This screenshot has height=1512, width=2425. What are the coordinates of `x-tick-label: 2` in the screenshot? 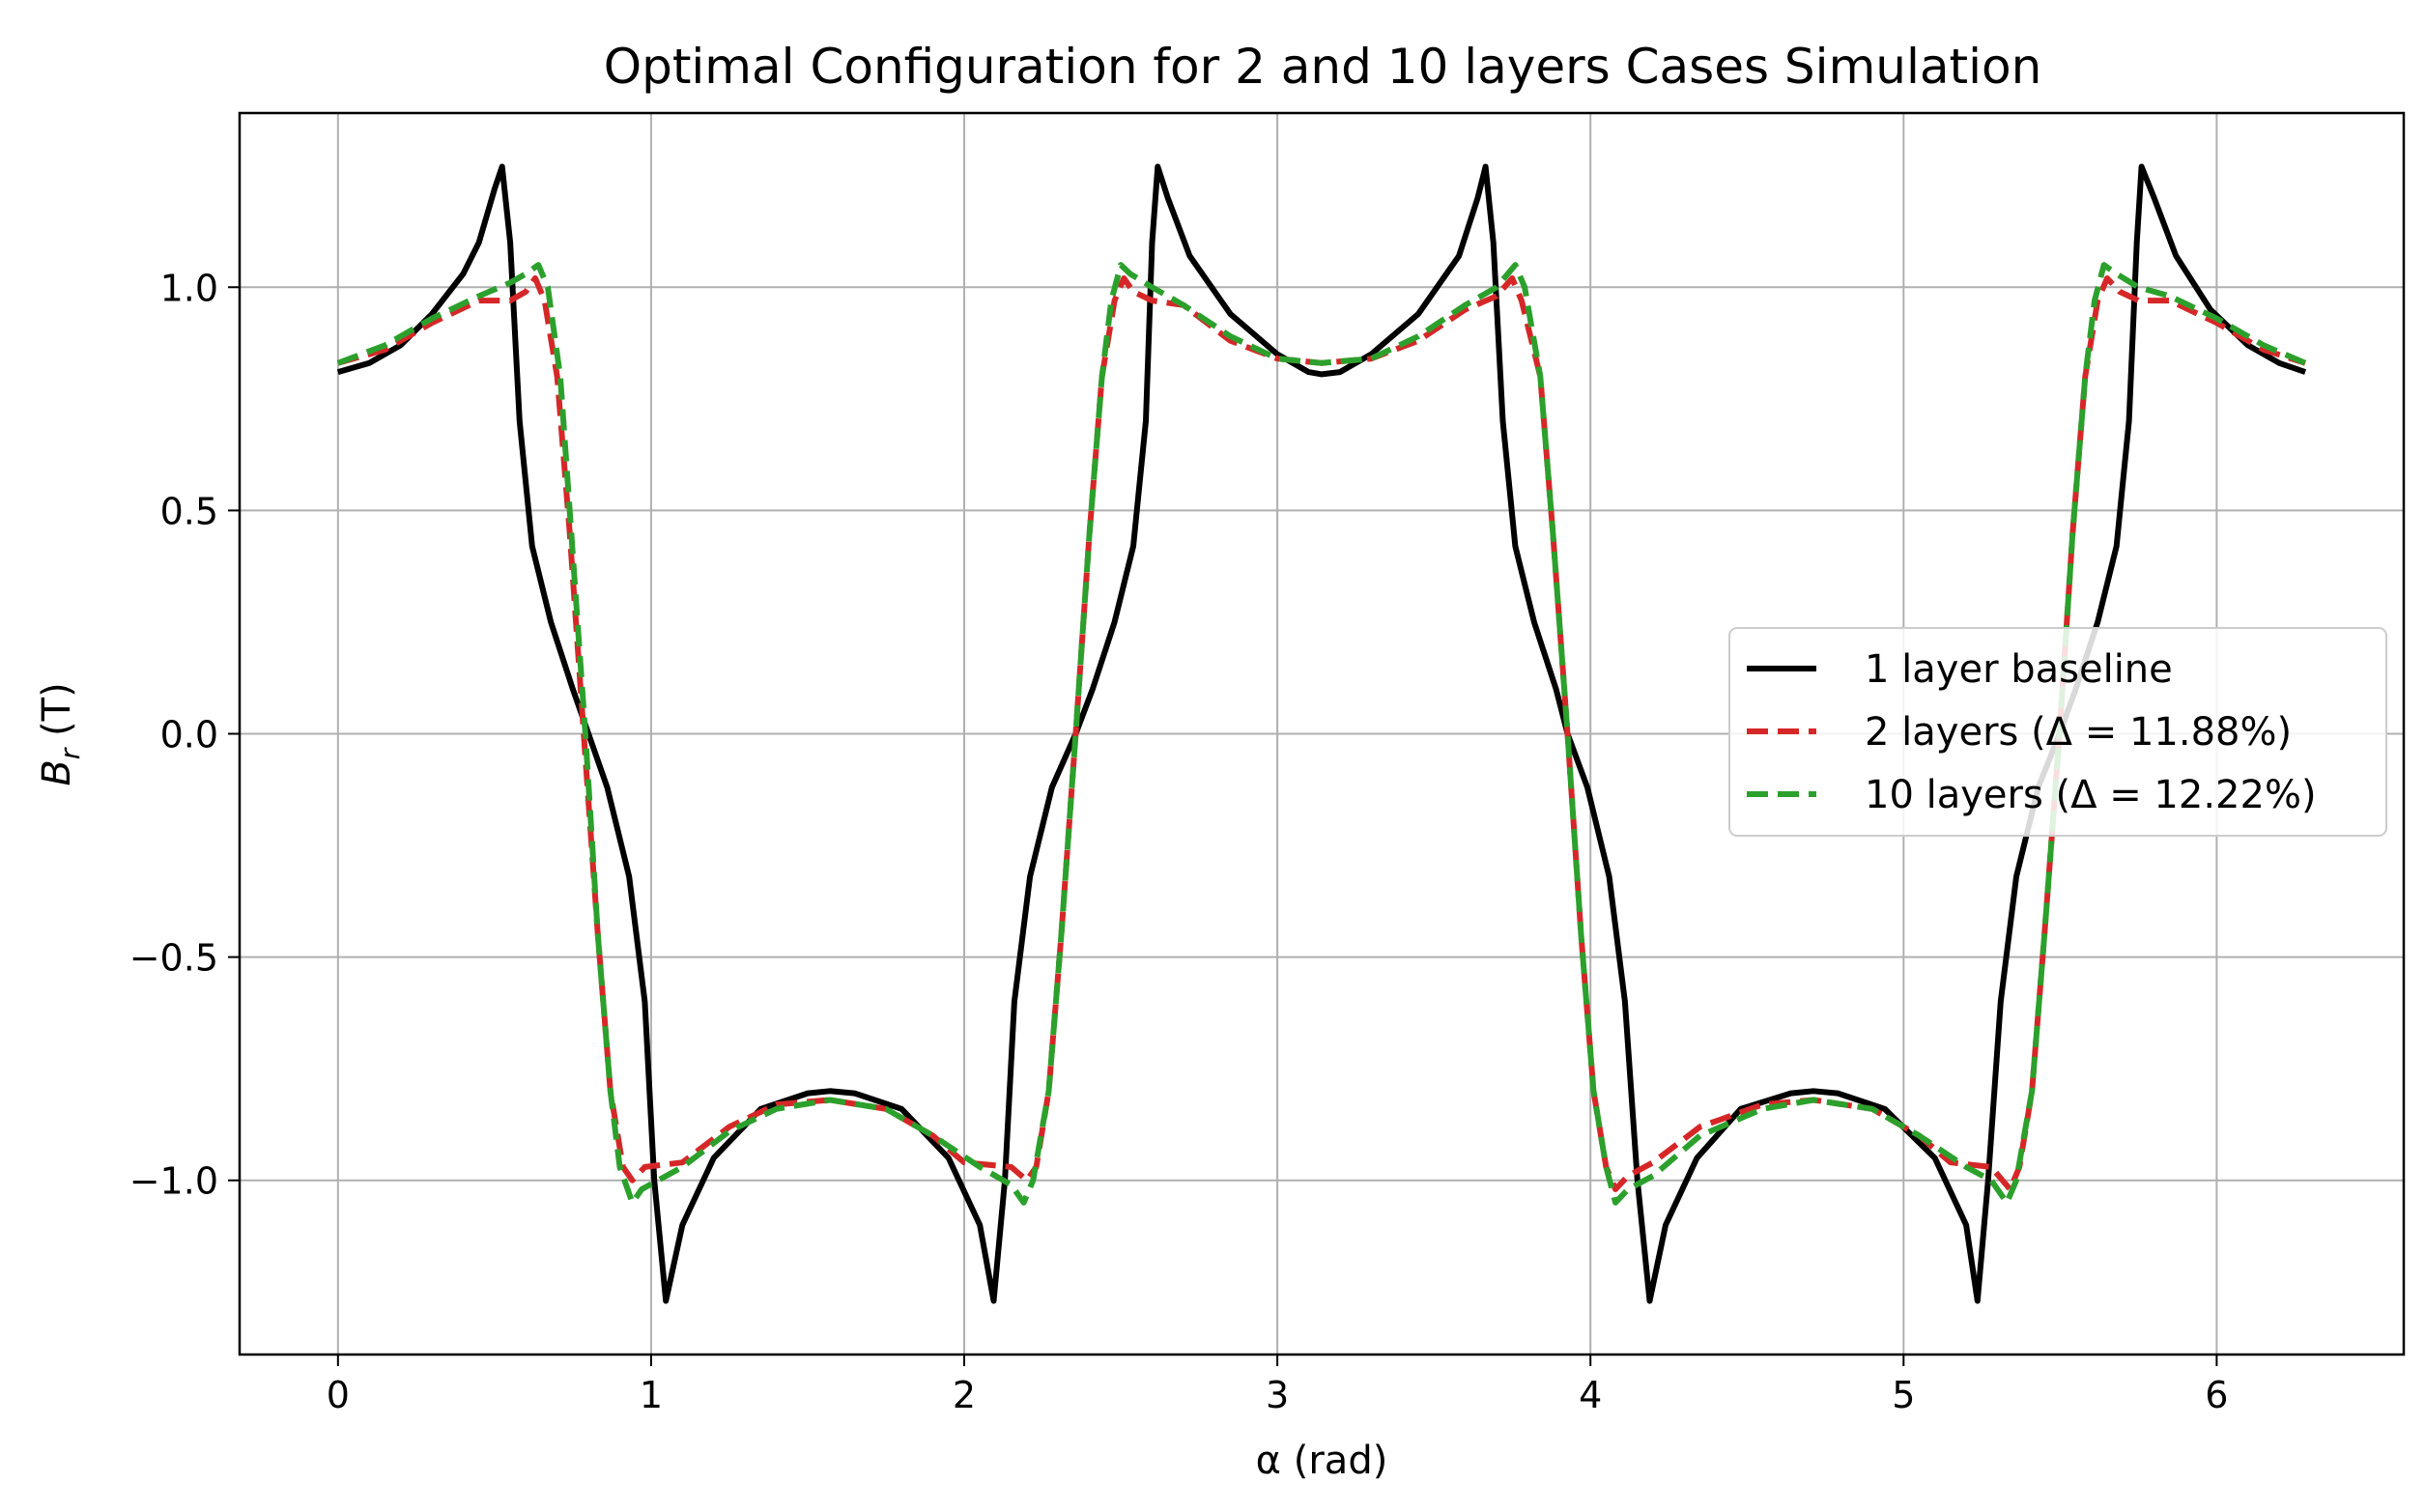 It's located at (965, 1395).